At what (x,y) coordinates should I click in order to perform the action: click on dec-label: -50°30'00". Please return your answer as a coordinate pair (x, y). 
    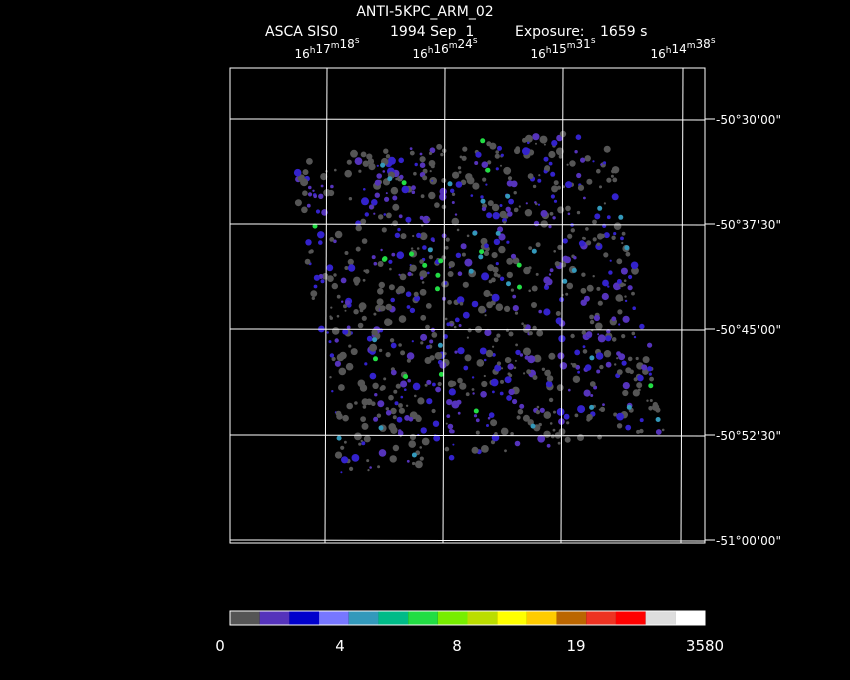
    Looking at the image, I should click on (748, 120).